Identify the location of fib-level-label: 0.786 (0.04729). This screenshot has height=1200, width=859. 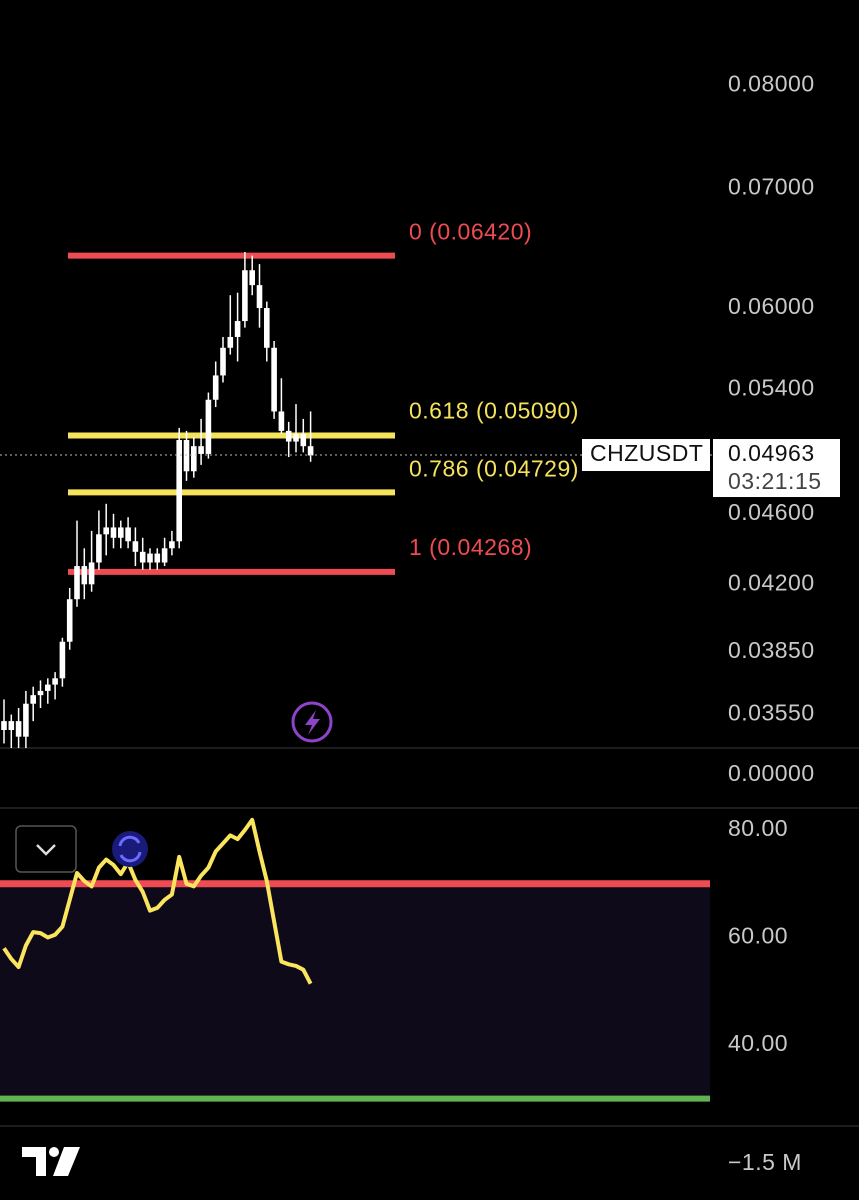
(494, 469).